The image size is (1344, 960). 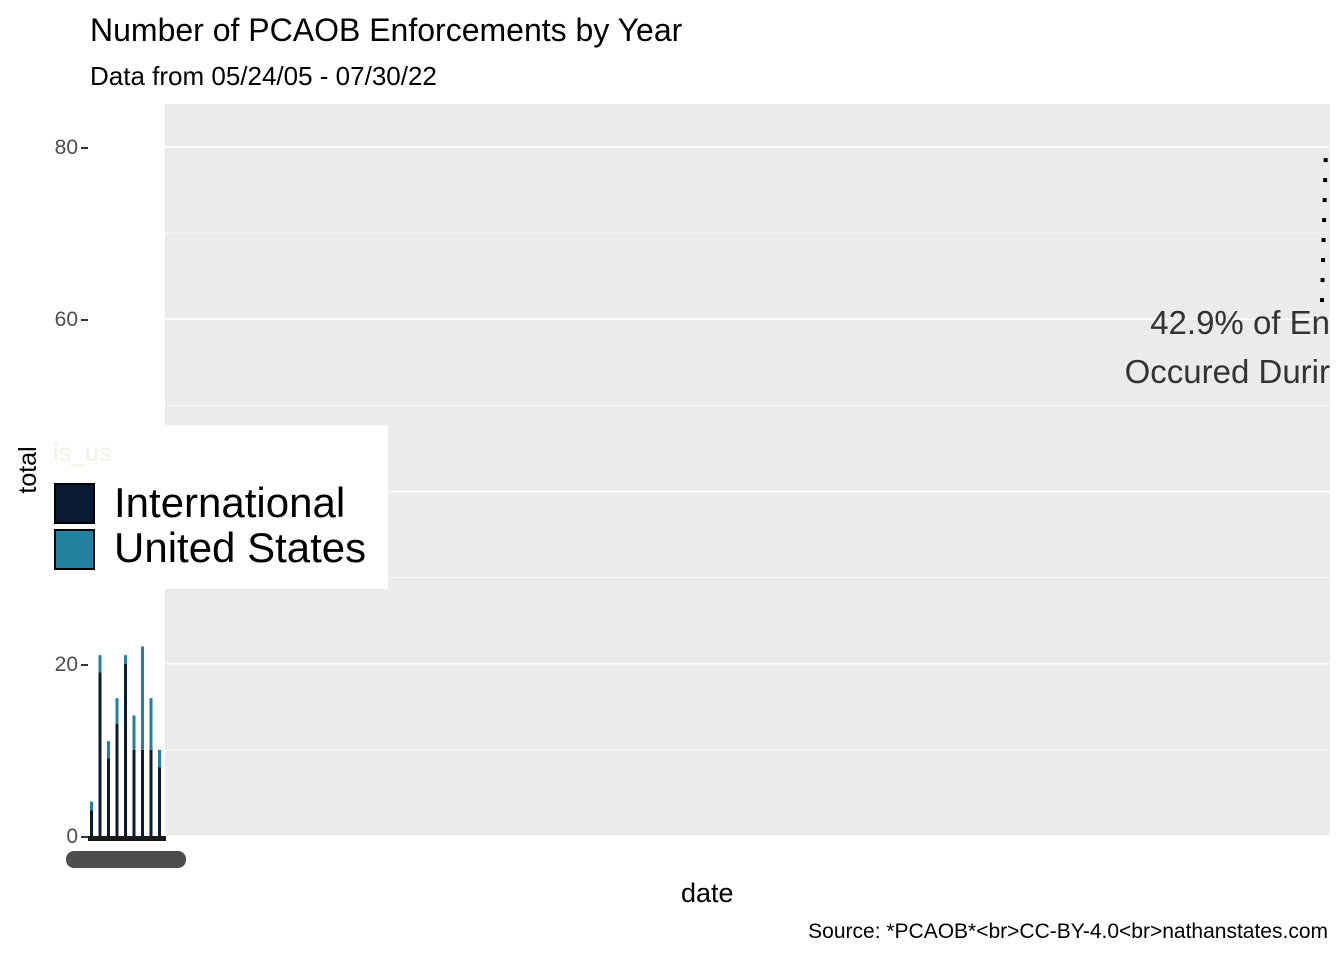 What do you see at coordinates (230, 502) in the screenshot?
I see `legend-label-international: International` at bounding box center [230, 502].